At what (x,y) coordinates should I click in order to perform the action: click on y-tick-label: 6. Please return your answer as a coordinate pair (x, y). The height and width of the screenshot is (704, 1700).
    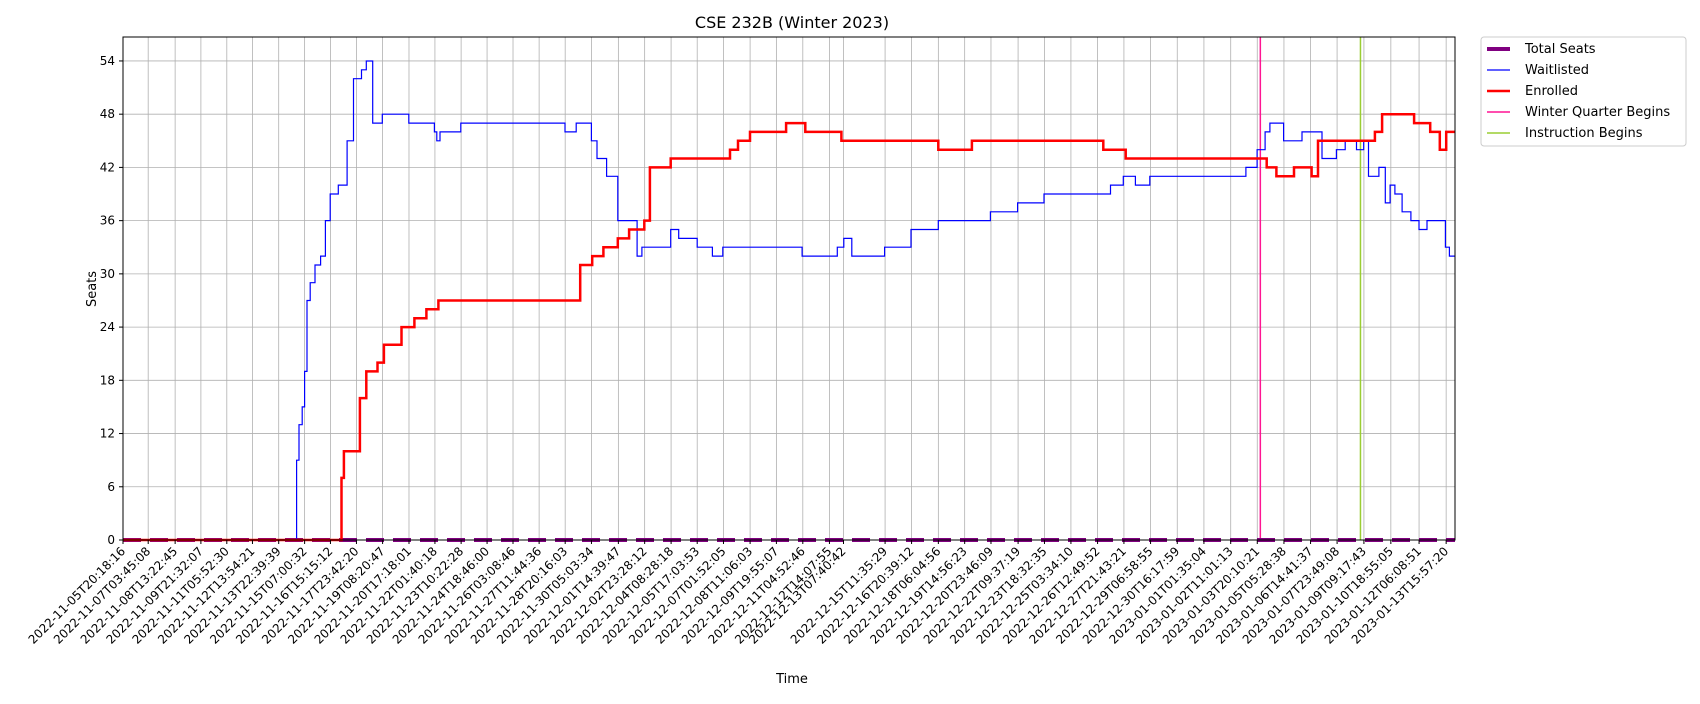
    Looking at the image, I should click on (111, 487).